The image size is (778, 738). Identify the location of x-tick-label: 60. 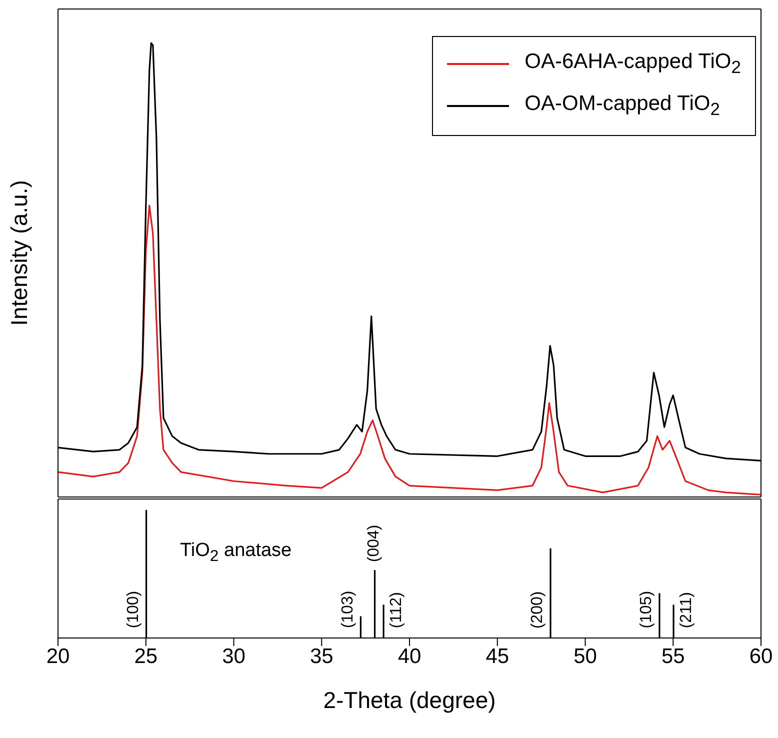
(761, 656).